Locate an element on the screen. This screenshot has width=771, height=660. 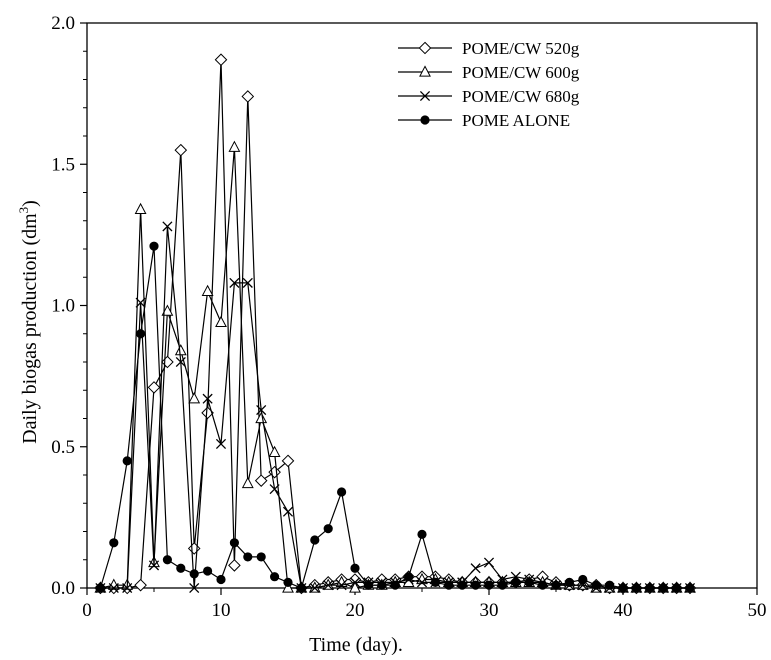
legend-entry-1: POME/CW 520g is located at coordinates (489, 48).